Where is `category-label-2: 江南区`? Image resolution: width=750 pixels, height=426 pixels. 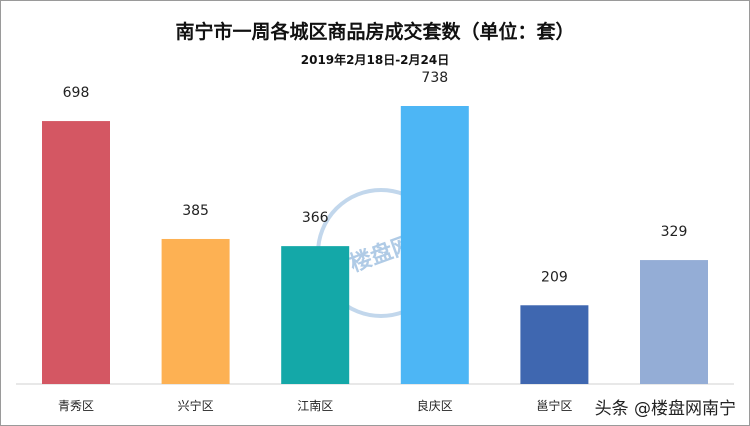
category-label-2: 江南区 is located at coordinates (315, 405).